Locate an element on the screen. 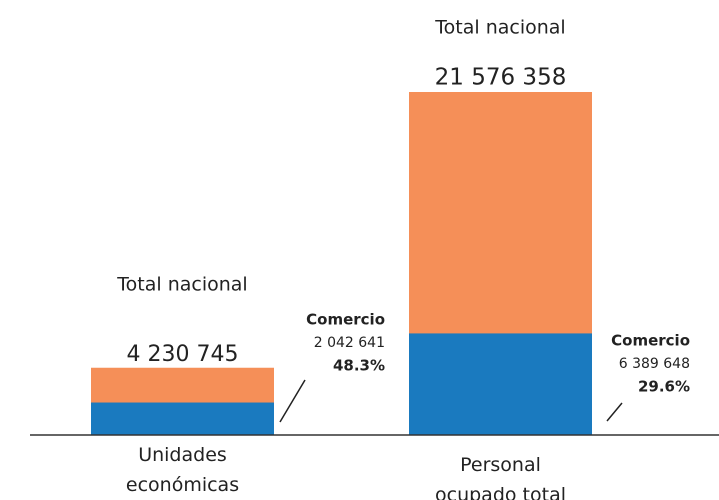 The width and height of the screenshot is (719, 500). total-value: 4 230 745 is located at coordinates (183, 354).